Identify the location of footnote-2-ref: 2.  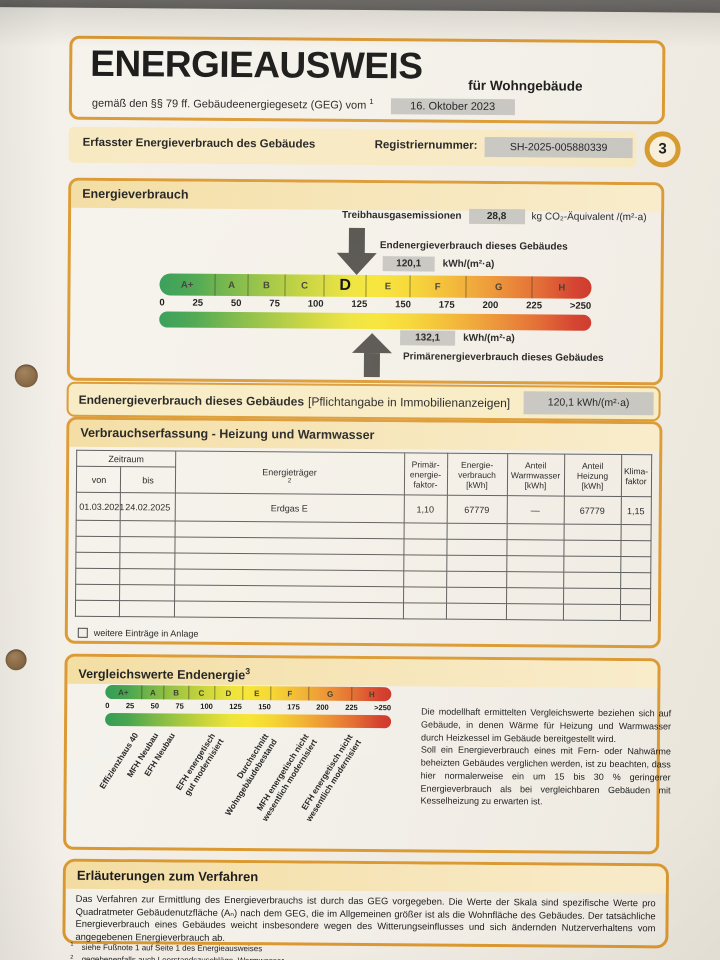
(72, 957).